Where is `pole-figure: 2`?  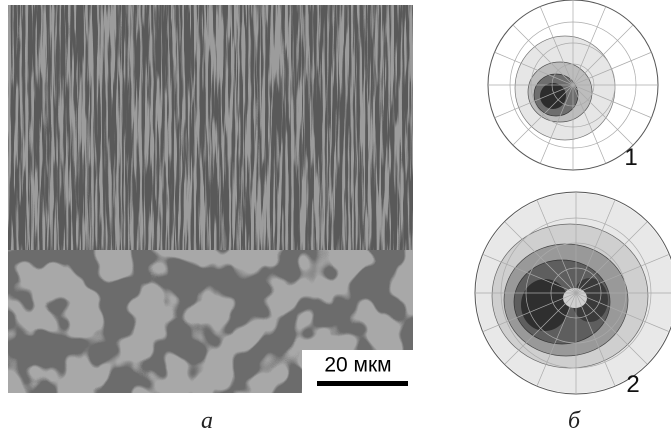 pole-figure: 2 is located at coordinates (572, 294).